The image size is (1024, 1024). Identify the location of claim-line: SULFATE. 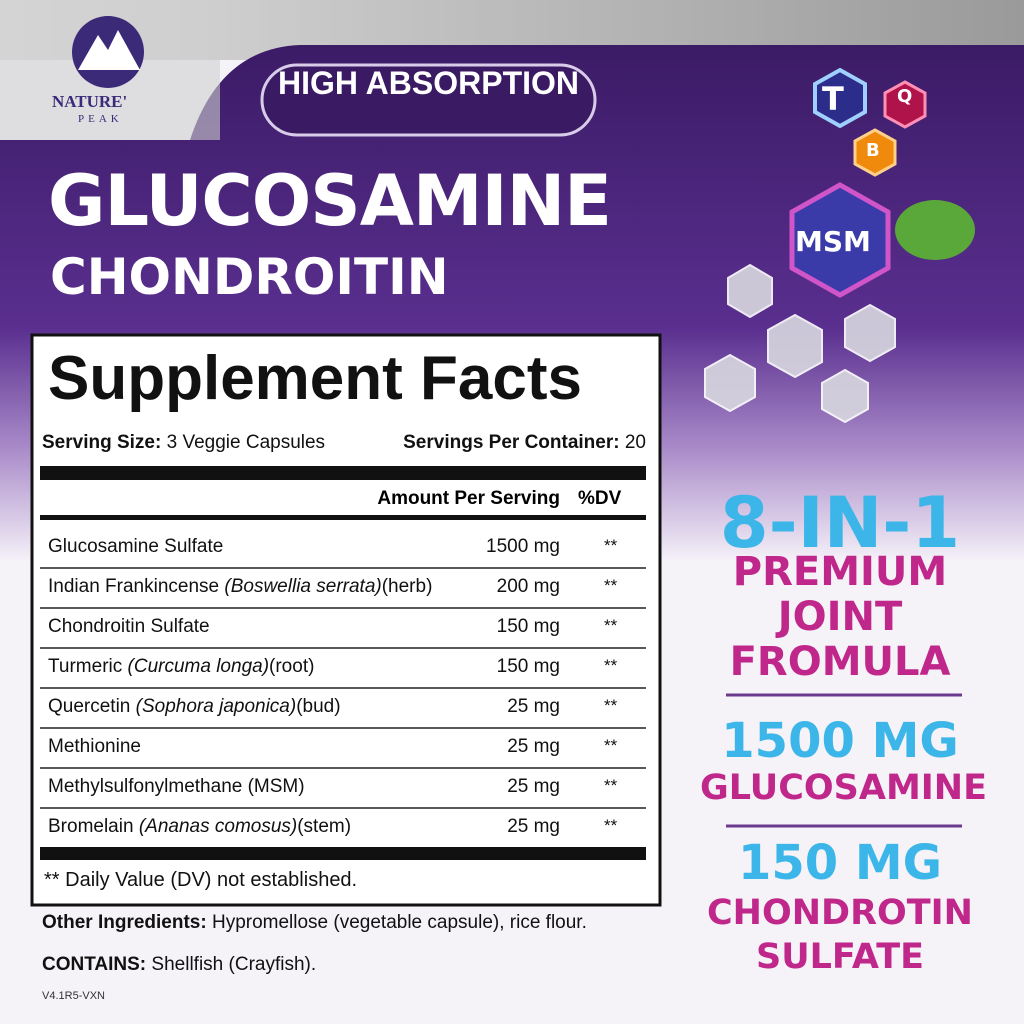
(840, 957).